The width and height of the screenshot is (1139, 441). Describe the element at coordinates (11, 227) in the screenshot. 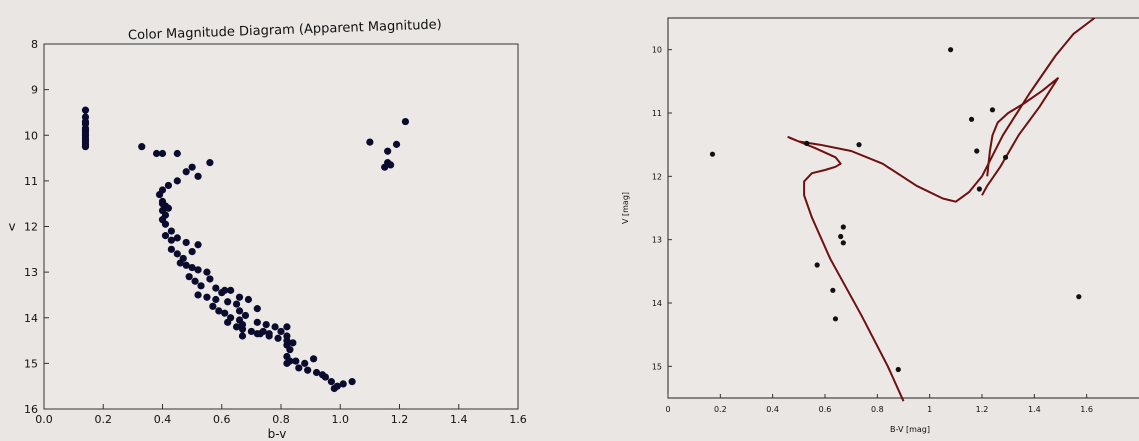

I see `y-axis-label: v` at that location.